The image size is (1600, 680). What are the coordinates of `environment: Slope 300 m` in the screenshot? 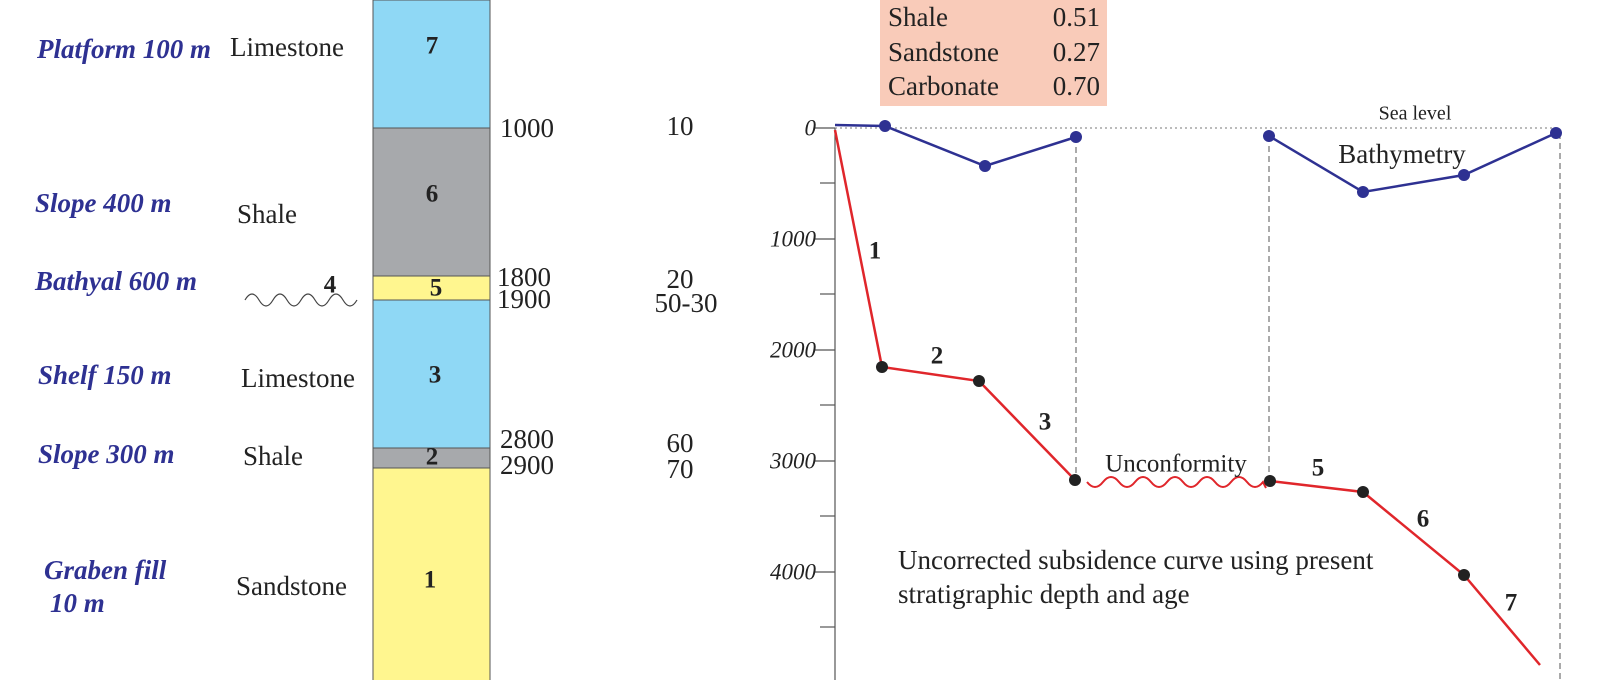 It's located at (106, 454).